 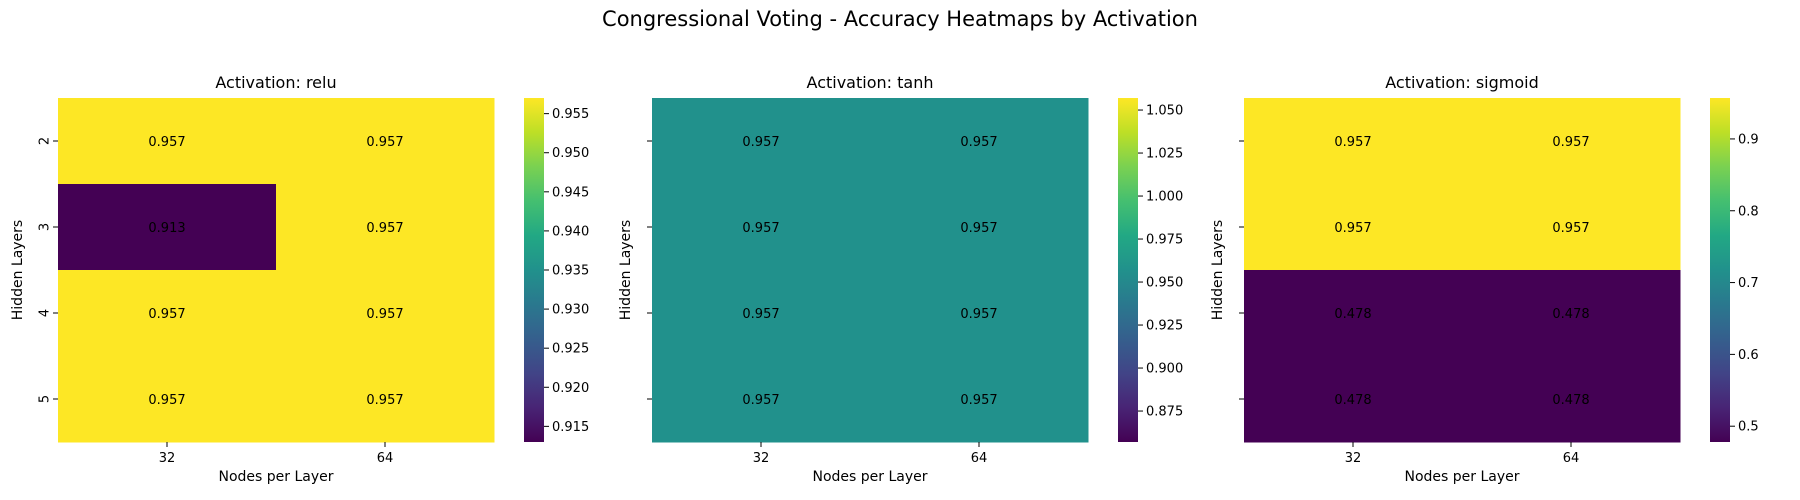 I want to click on colorbar-tick-label: 0.8, so click(x=1748, y=211).